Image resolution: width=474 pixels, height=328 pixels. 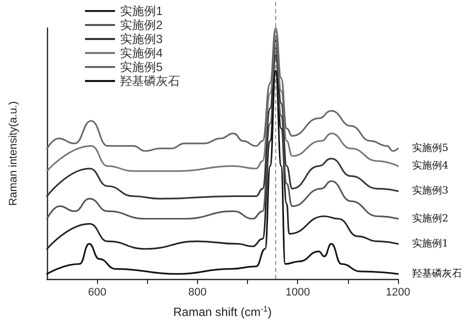 What do you see at coordinates (430, 191) in the screenshot?
I see `text: 实施例3` at bounding box center [430, 191].